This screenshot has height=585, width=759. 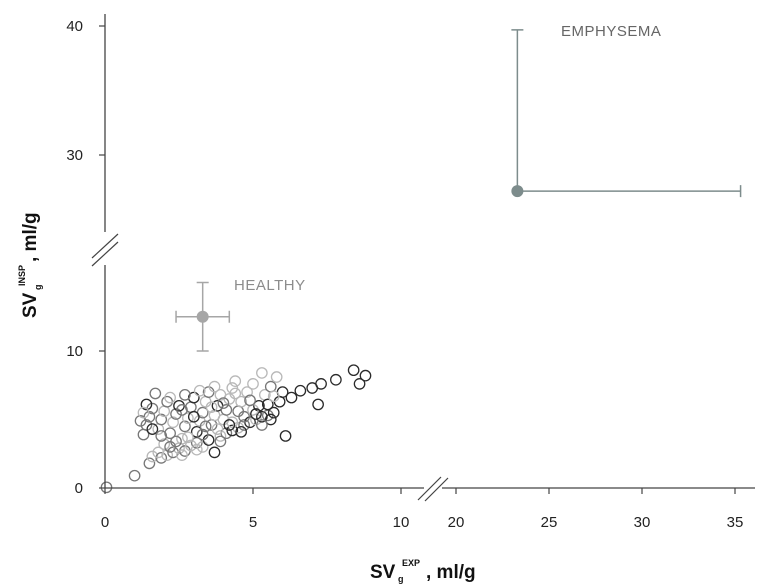 What do you see at coordinates (411, 563) in the screenshot?
I see `x-axis-title-sup: EXP` at bounding box center [411, 563].